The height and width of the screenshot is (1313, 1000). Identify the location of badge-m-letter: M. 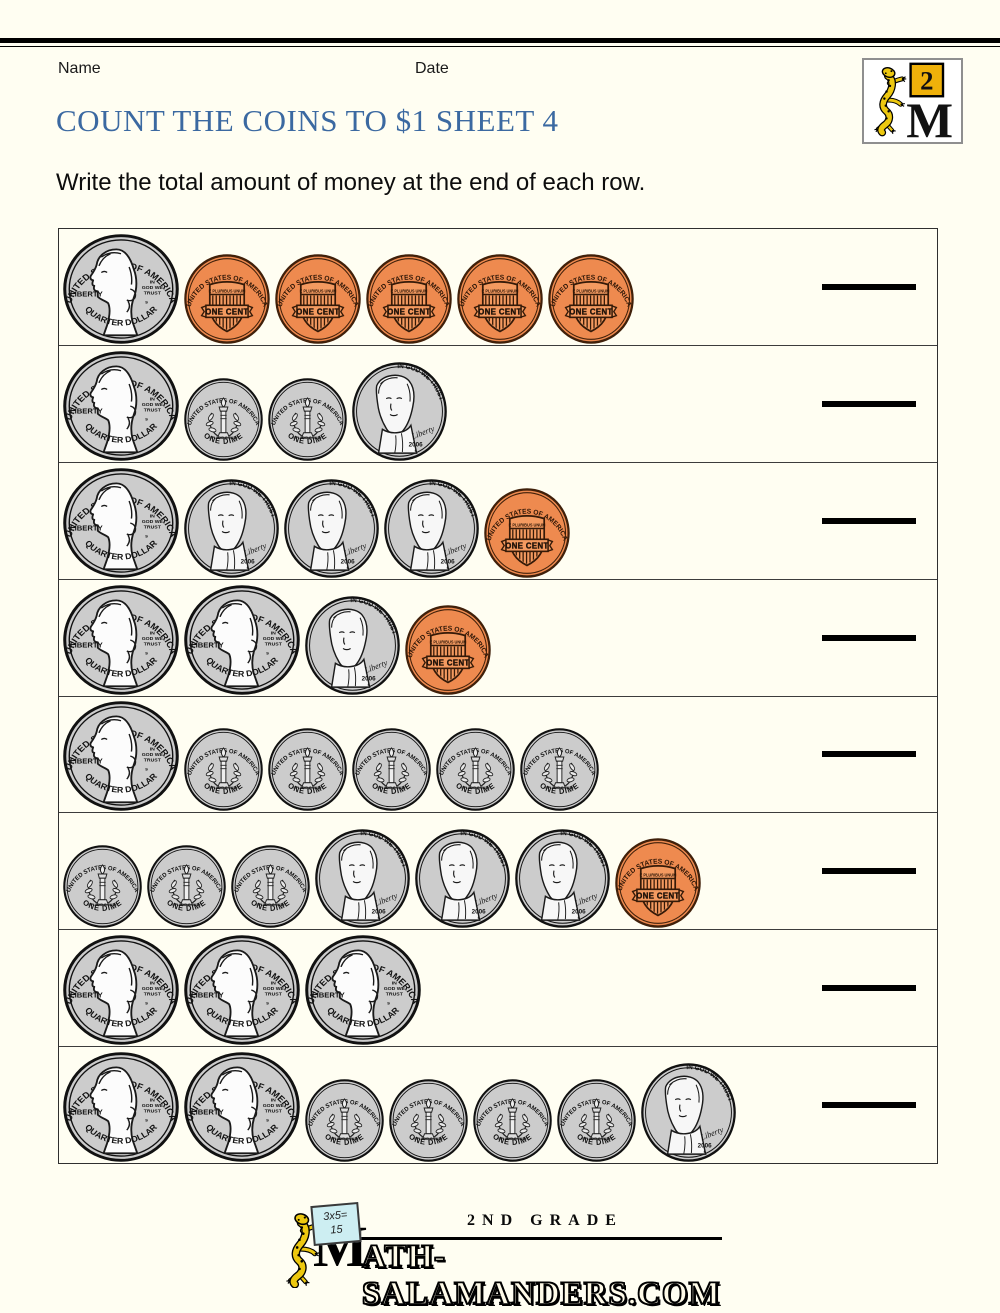
(929, 117).